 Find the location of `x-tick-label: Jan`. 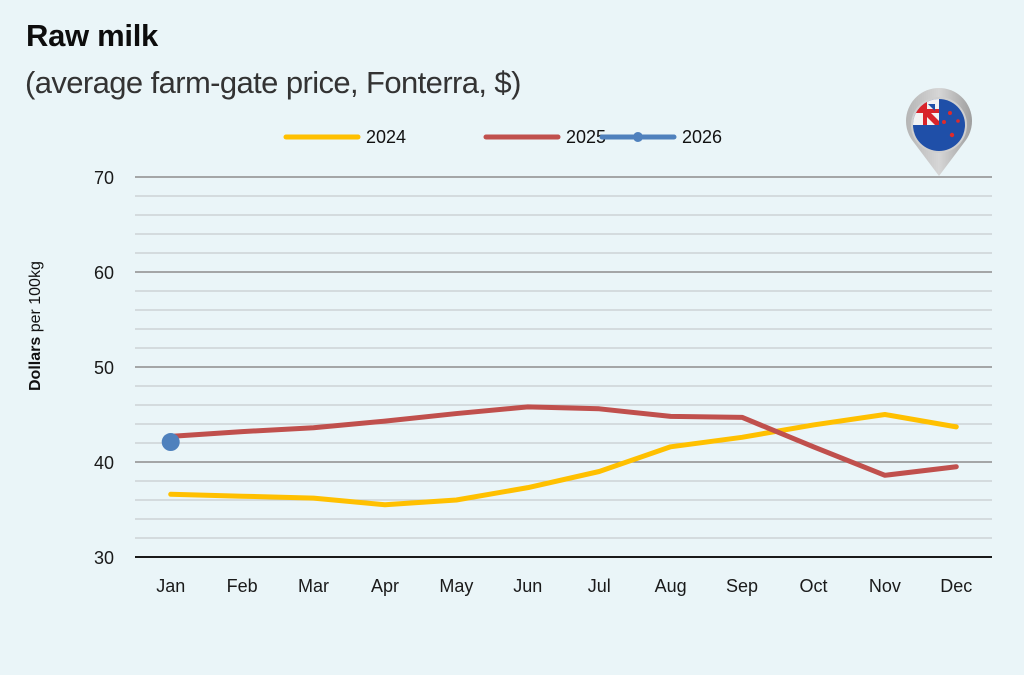

x-tick-label: Jan is located at coordinates (170, 586).